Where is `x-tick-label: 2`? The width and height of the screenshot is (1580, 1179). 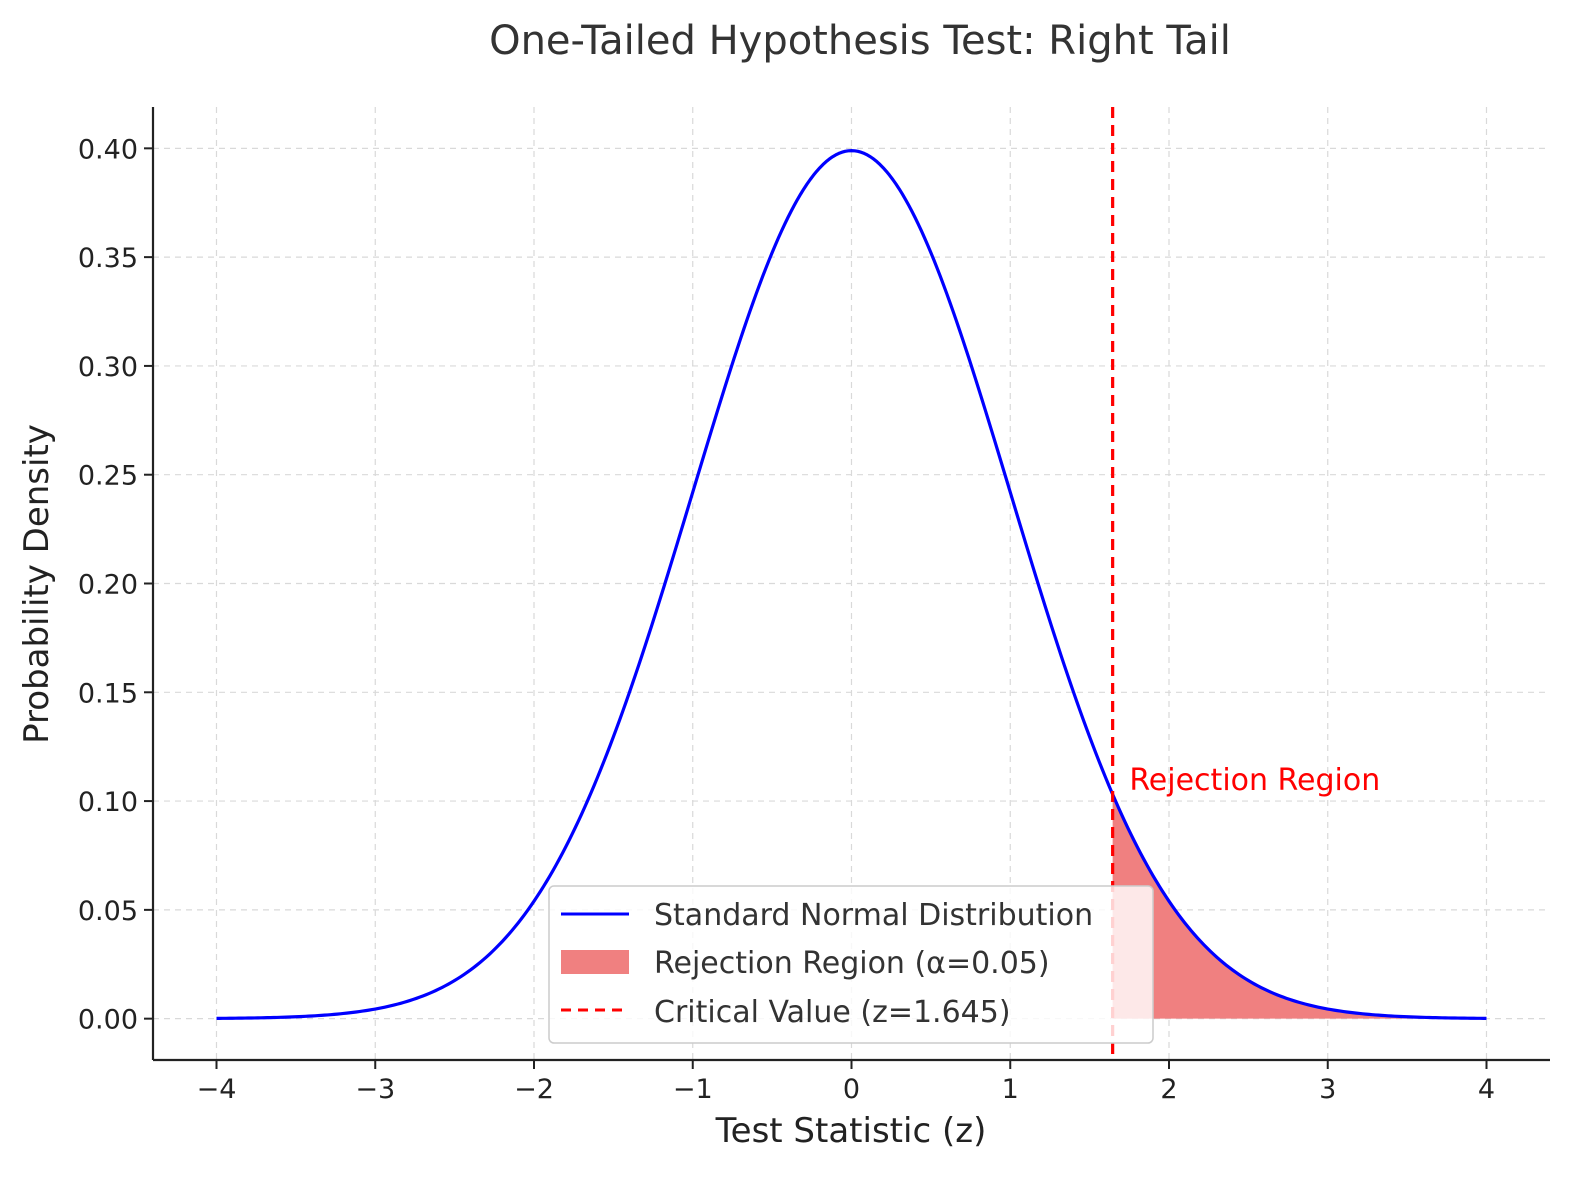
x-tick-label: 2 is located at coordinates (1168, 1089).